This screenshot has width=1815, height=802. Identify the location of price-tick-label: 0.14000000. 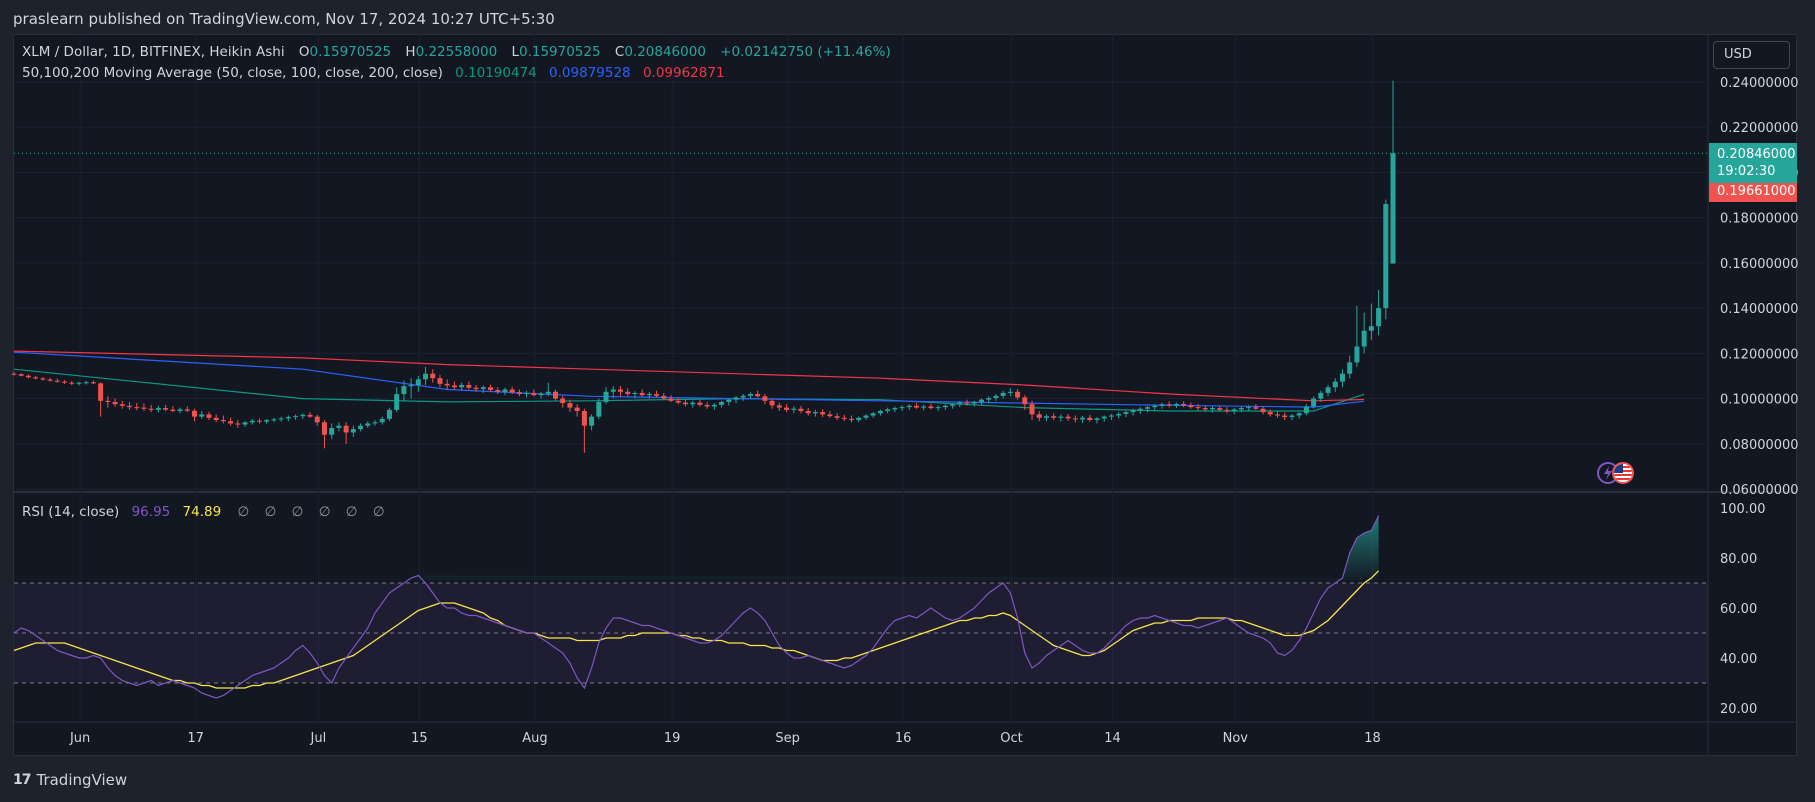
(1759, 309).